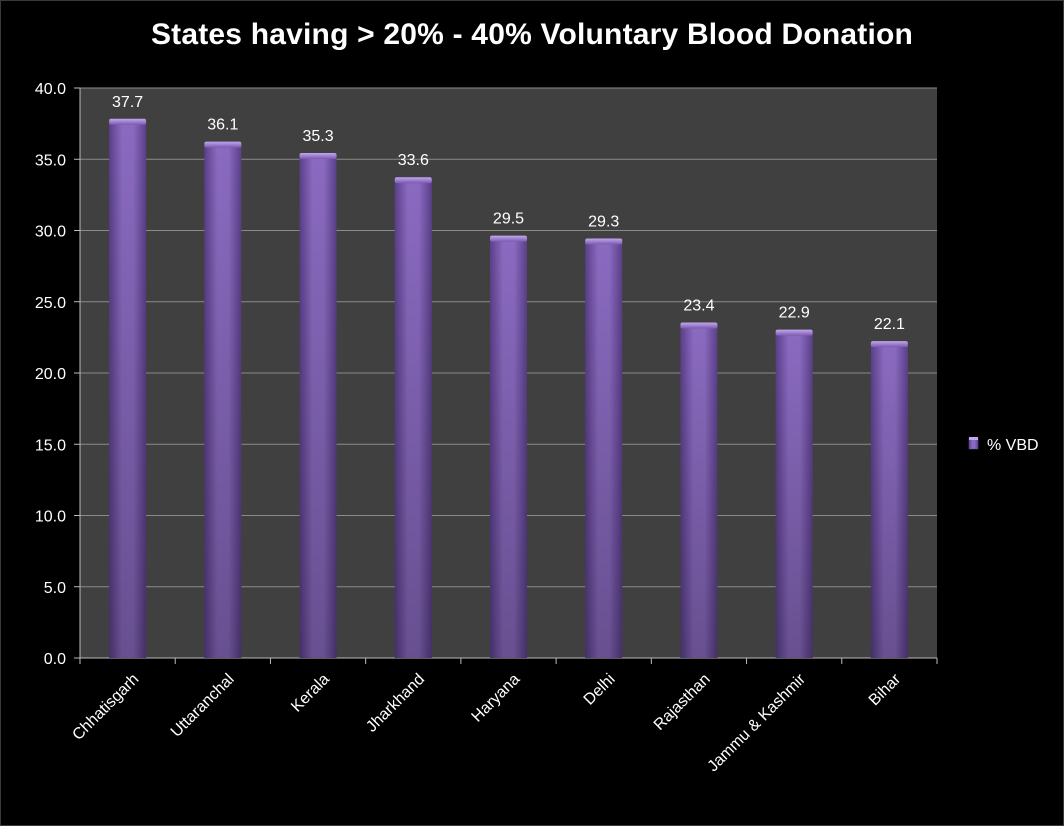 The width and height of the screenshot is (1064, 826). Describe the element at coordinates (413, 160) in the screenshot. I see `data-label: 33.6` at that location.